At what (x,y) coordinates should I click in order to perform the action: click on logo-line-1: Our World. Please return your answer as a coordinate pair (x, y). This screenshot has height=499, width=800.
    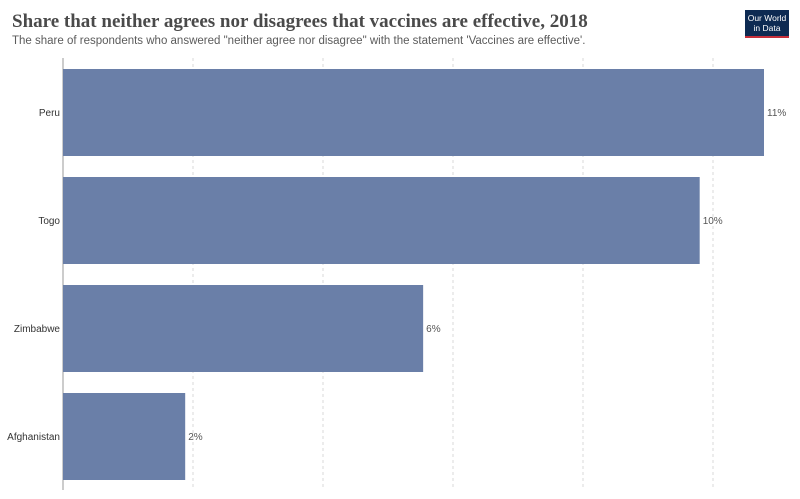
    Looking at the image, I should click on (767, 18).